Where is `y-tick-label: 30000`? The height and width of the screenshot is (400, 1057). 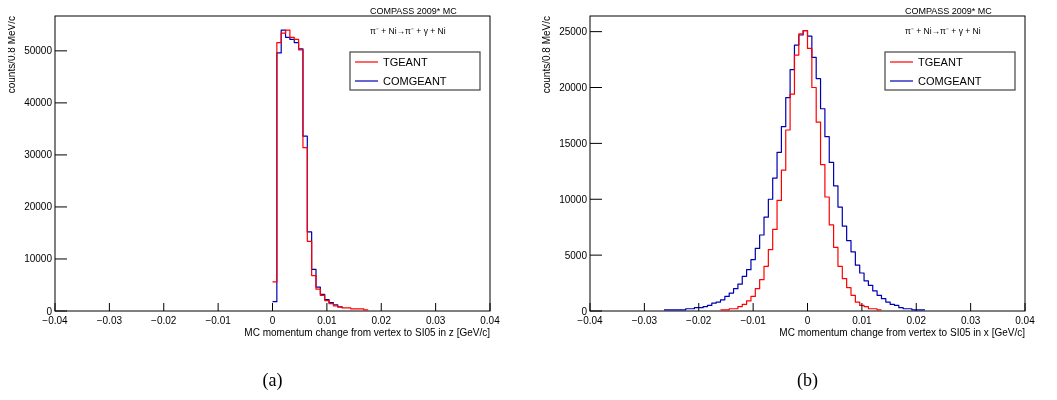
y-tick-label: 30000 is located at coordinates (38, 155).